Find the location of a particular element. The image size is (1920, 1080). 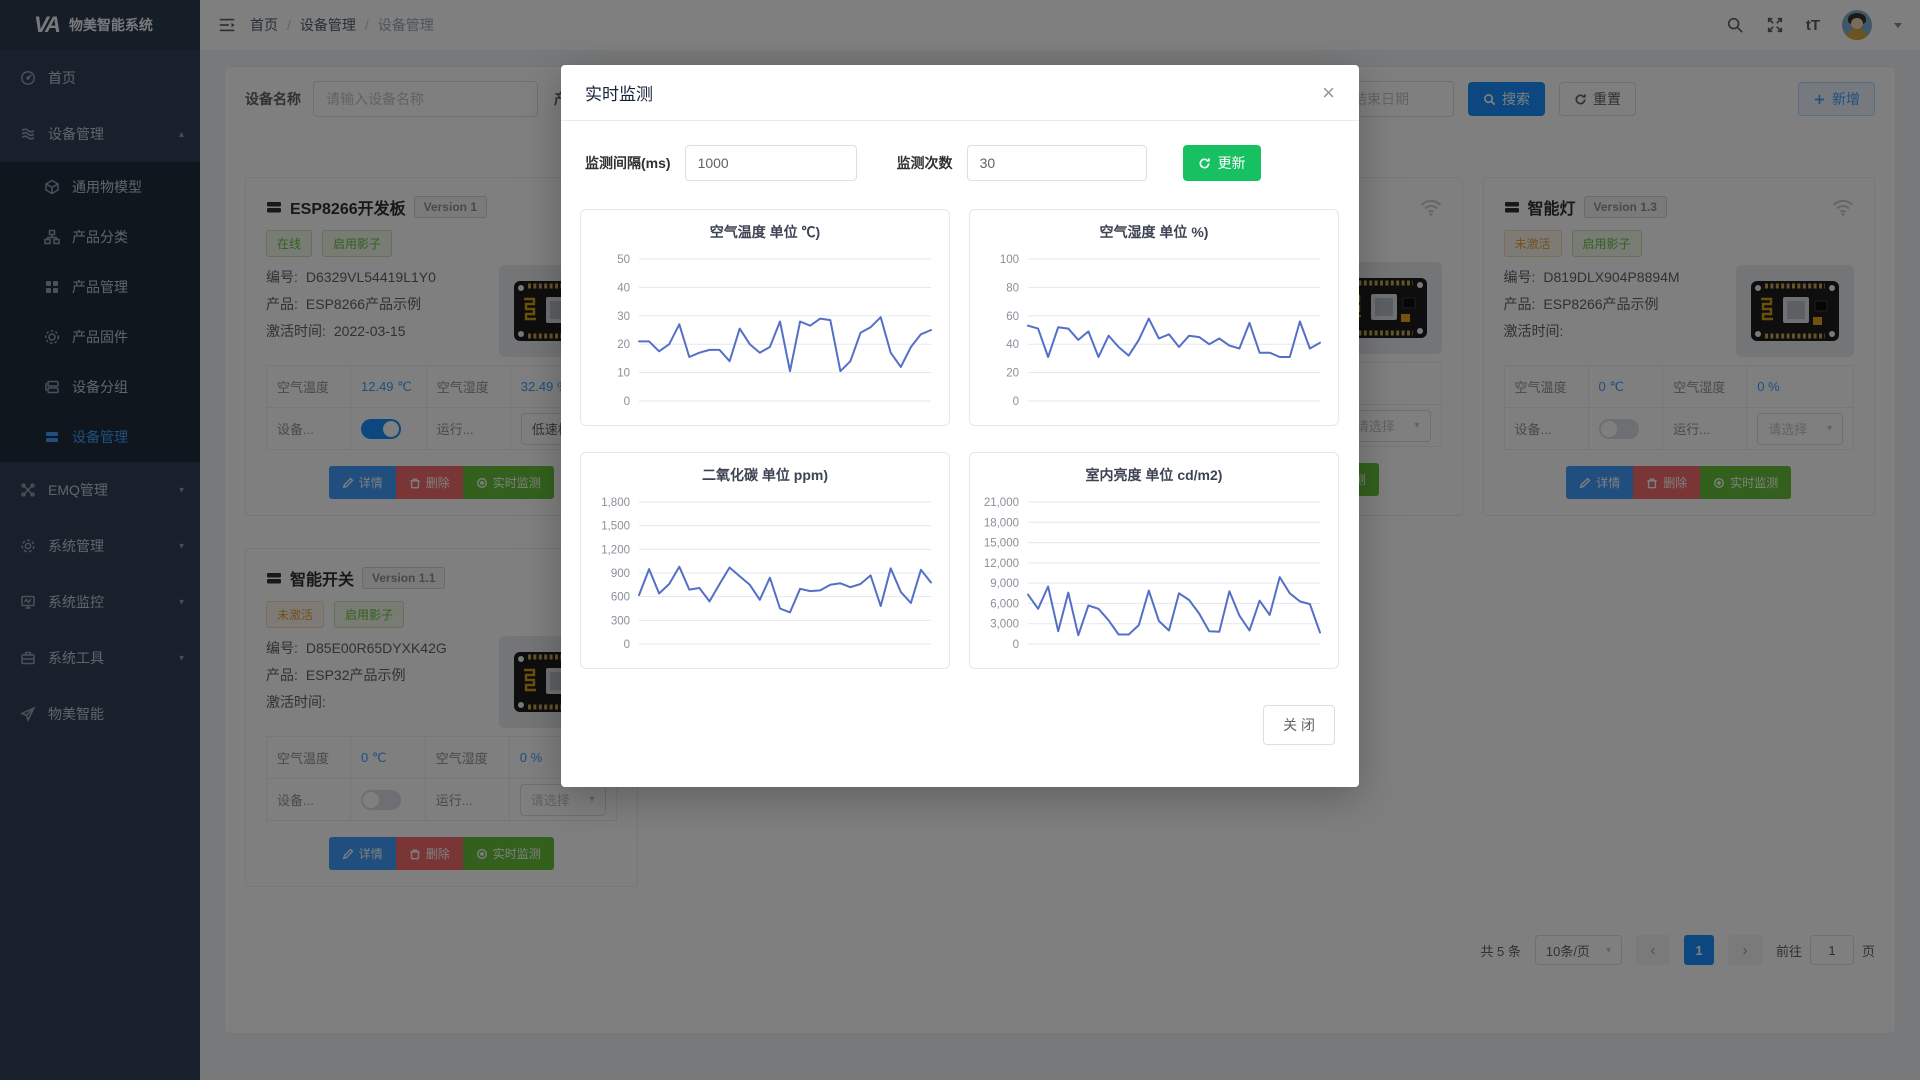

count-label: 监测次数 is located at coordinates (924, 163).